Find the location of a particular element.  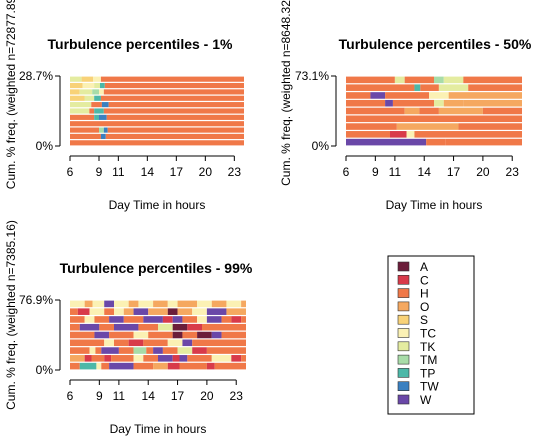

y-axis-label: Cum. % freq. (weighted n=72877.89) is located at coordinates (11, 94).